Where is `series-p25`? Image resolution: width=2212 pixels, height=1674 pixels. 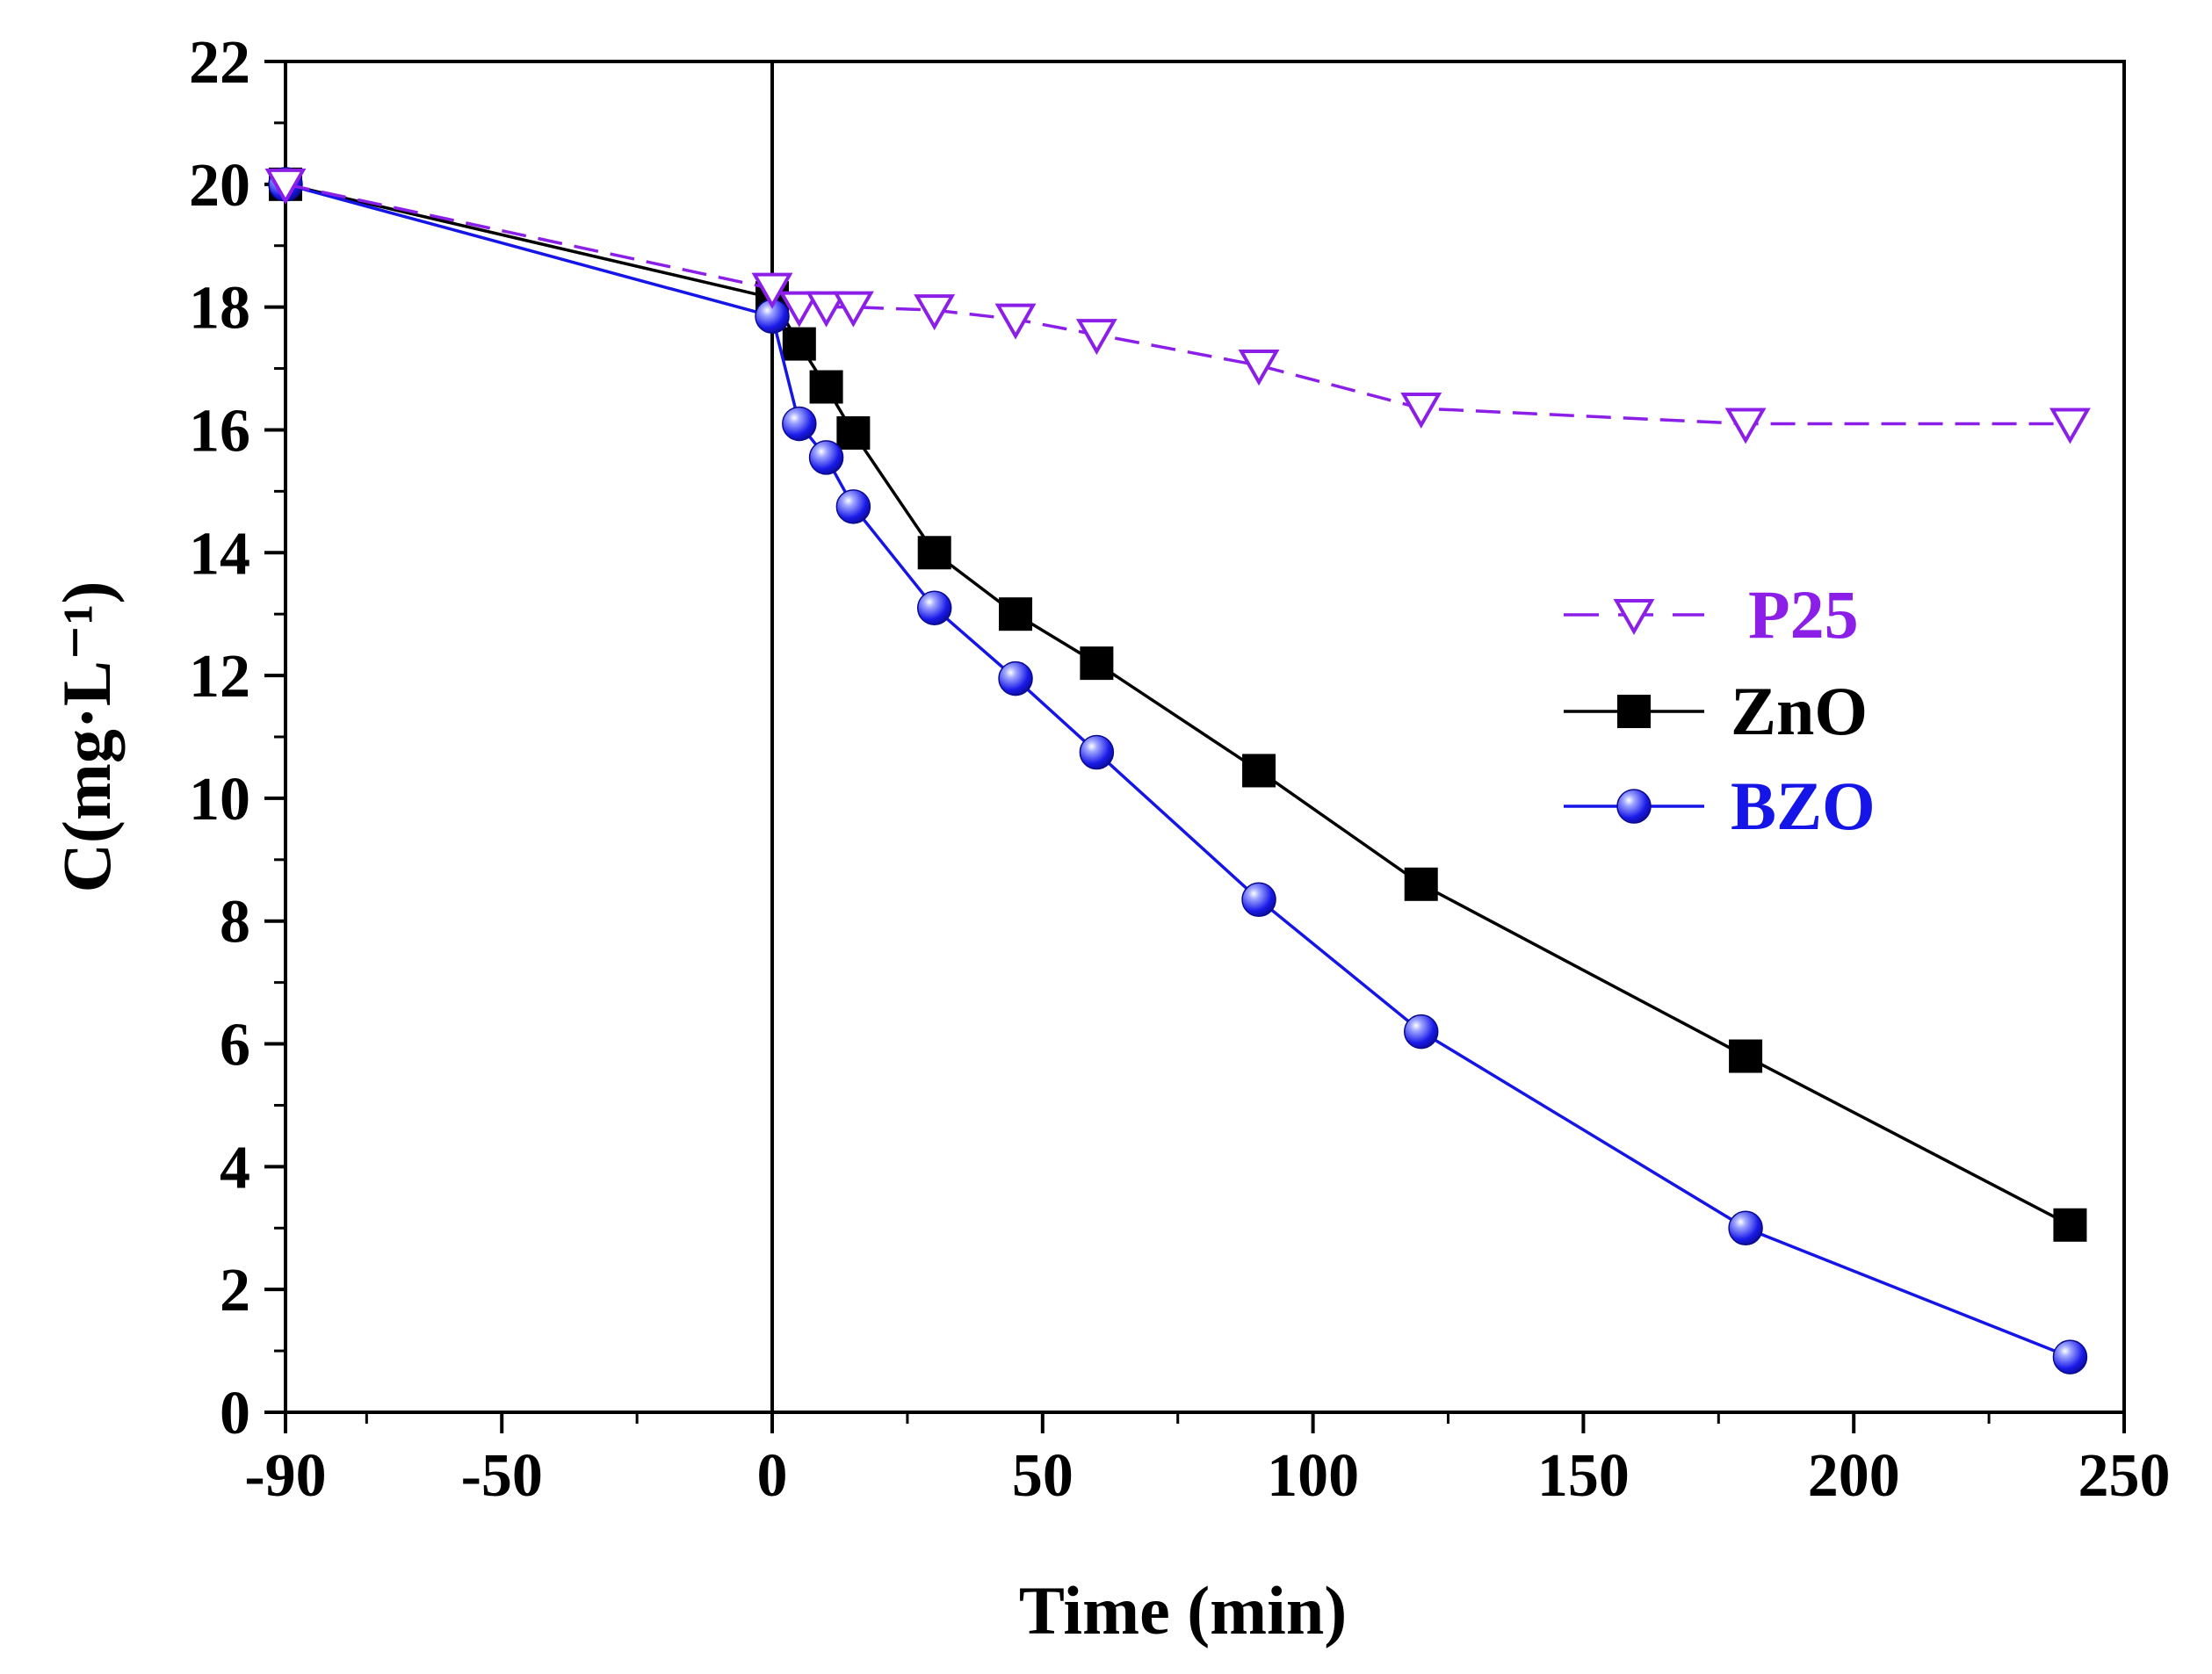 series-p25 is located at coordinates (1177, 306).